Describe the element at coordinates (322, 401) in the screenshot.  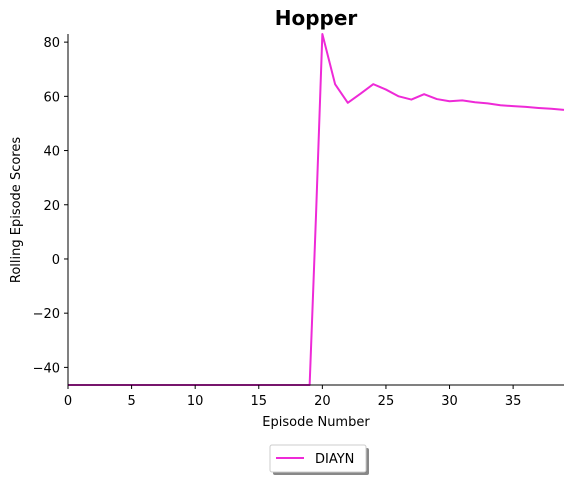
I see `x-tick-label: 20` at that location.